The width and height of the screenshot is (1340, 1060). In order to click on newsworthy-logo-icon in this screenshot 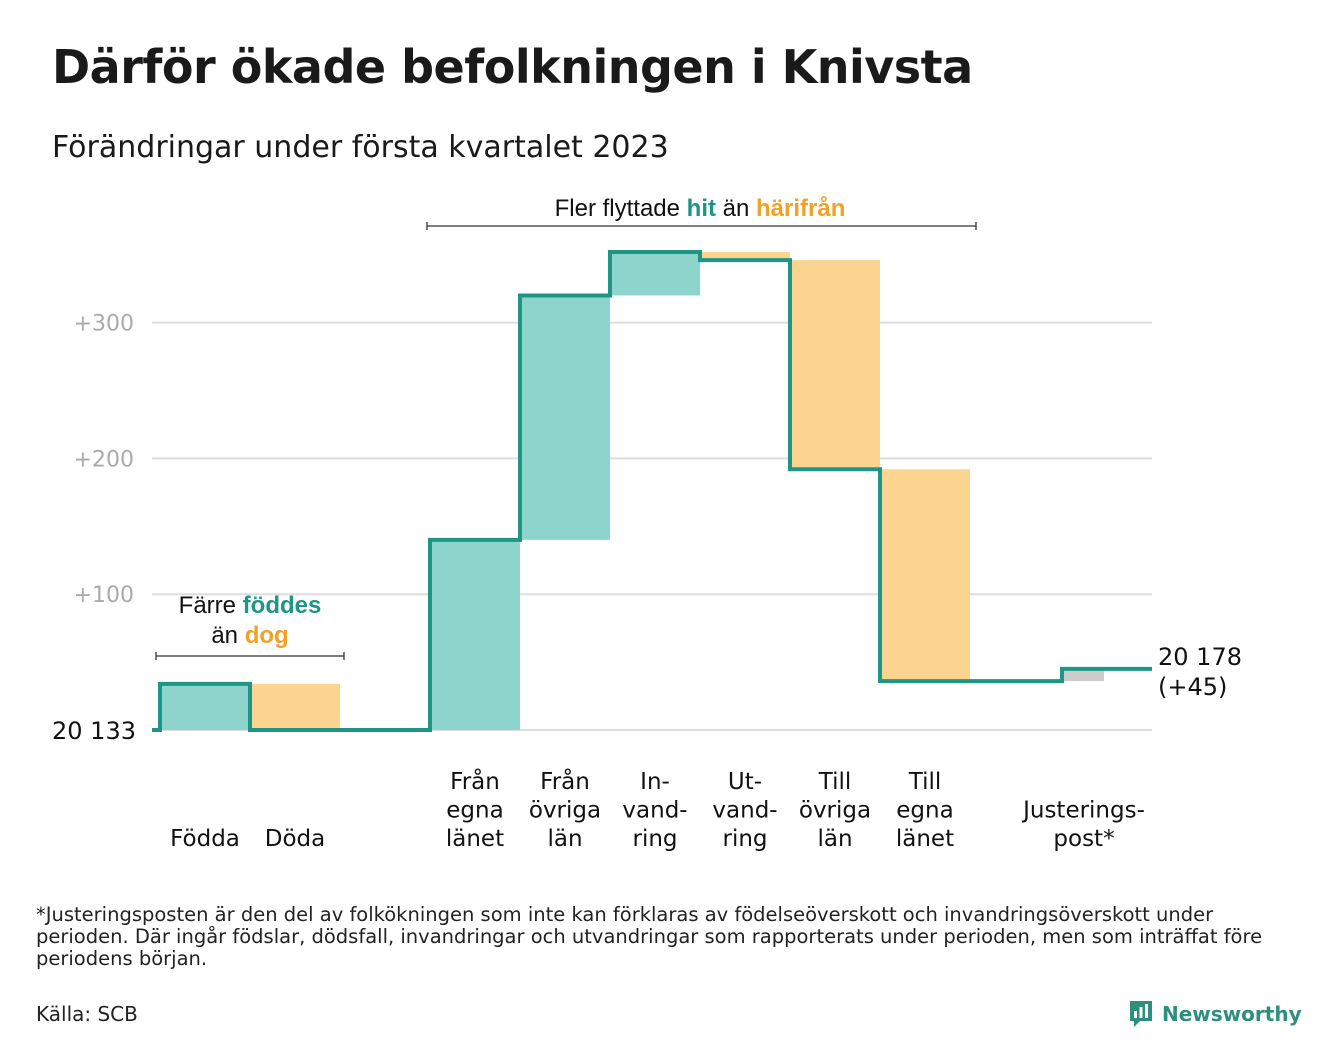, I will do `click(1141, 1014)`.